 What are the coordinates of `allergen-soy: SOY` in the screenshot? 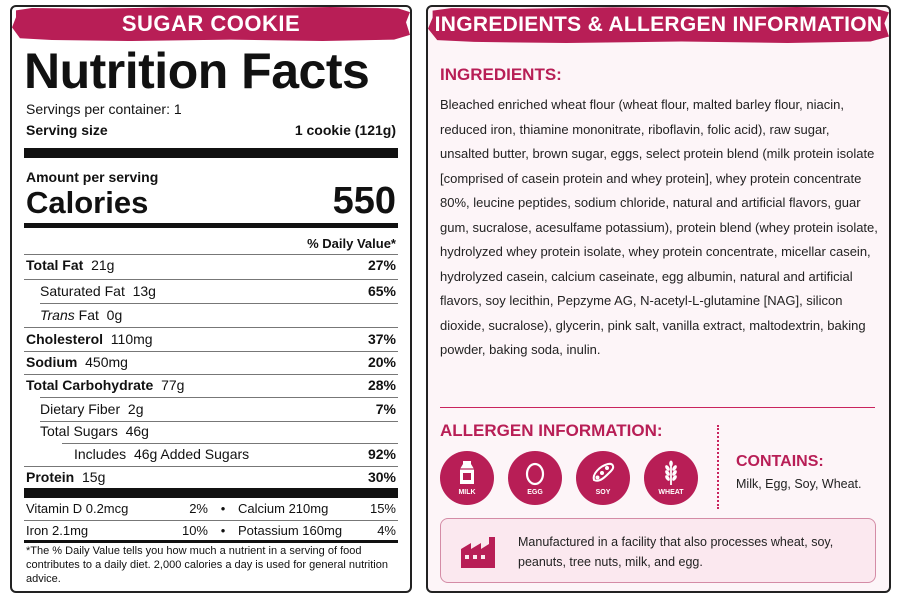 It's located at (603, 478).